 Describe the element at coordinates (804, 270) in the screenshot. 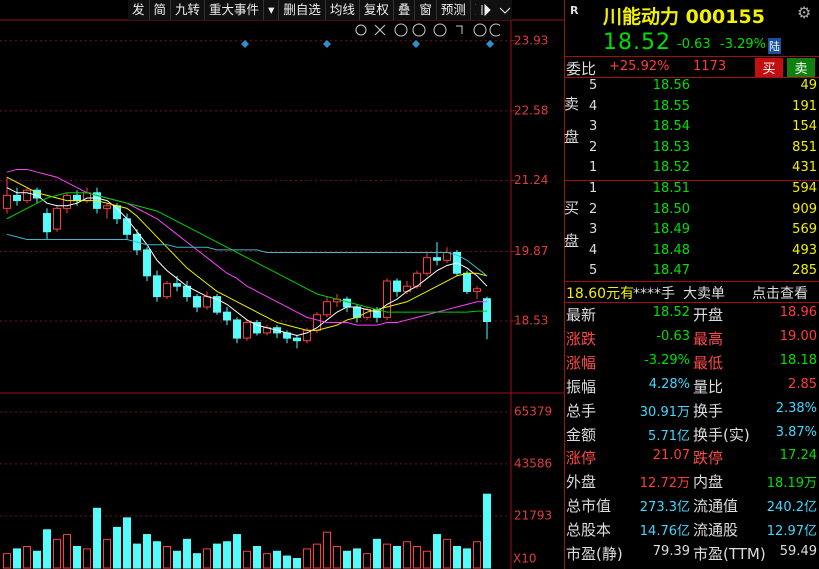

I see `order-volume: 285` at that location.